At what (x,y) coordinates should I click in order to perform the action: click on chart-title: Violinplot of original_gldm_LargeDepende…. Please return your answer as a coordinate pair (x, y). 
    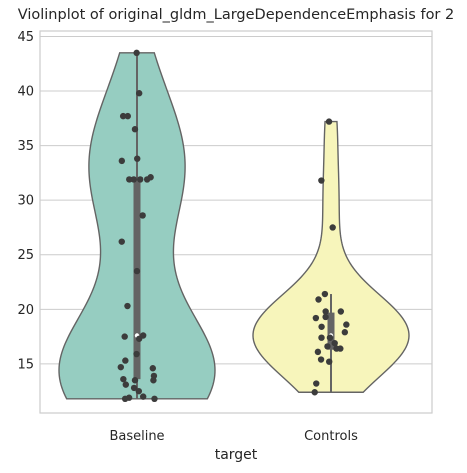
    Looking at the image, I should click on (236, 15).